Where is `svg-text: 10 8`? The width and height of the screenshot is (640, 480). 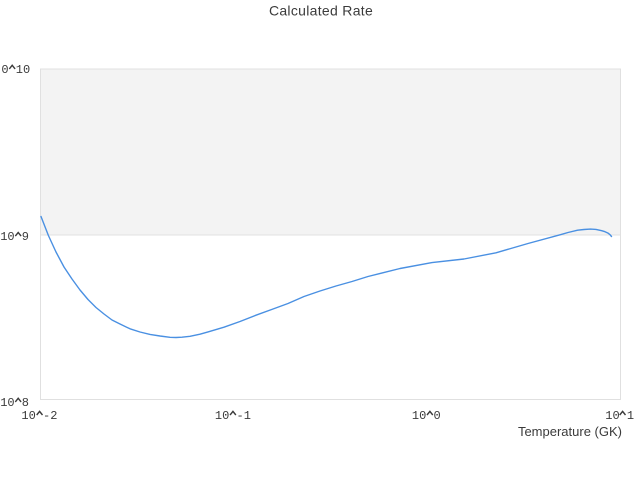 svg-text: 10 8 is located at coordinates (14, 403).